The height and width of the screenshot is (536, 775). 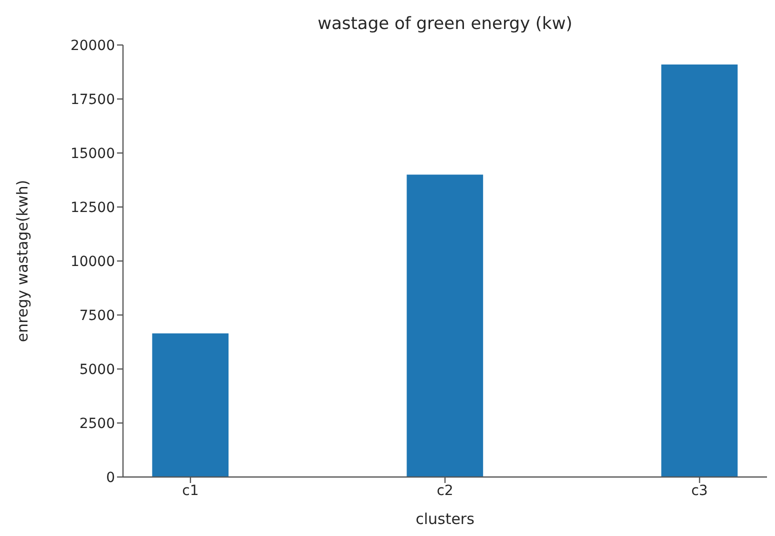 What do you see at coordinates (445, 490) in the screenshot?
I see `x-tick-label: c2` at bounding box center [445, 490].